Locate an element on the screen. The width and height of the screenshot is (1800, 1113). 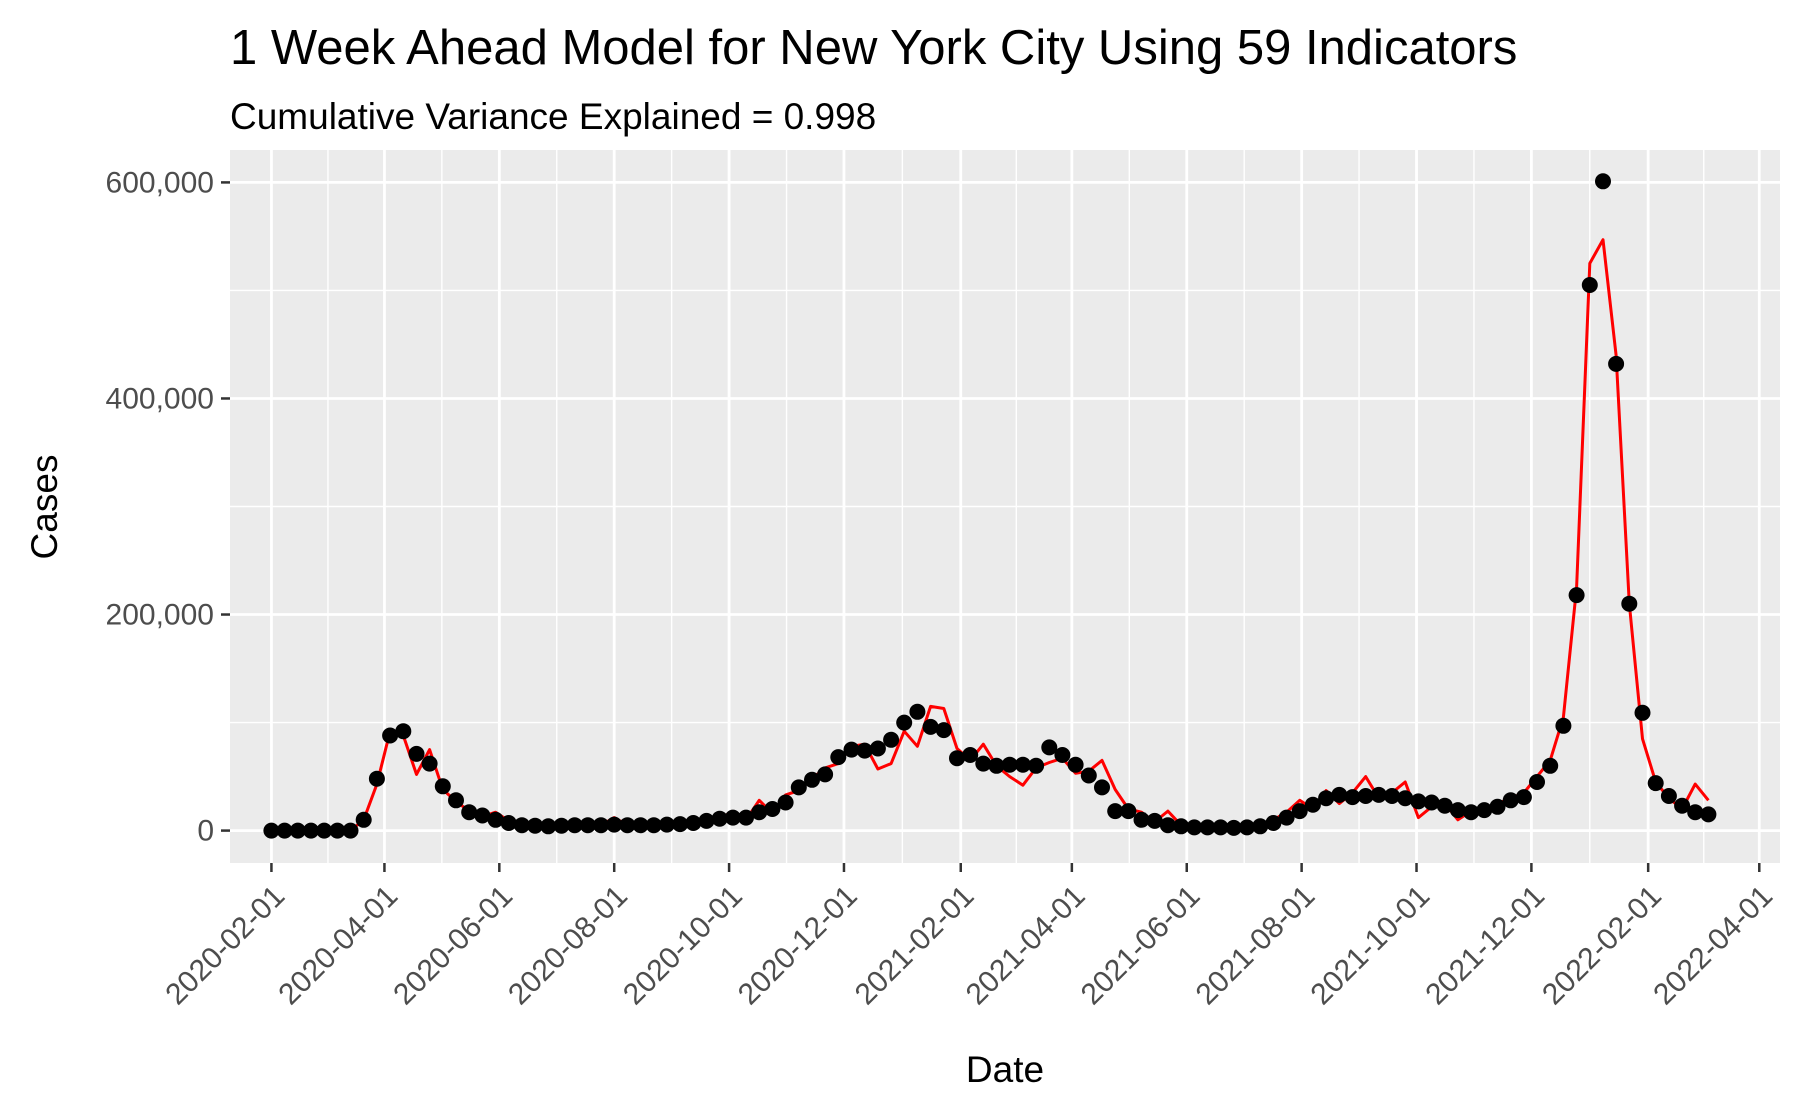
y-tick-label: 600,000 is located at coordinates (160, 182).